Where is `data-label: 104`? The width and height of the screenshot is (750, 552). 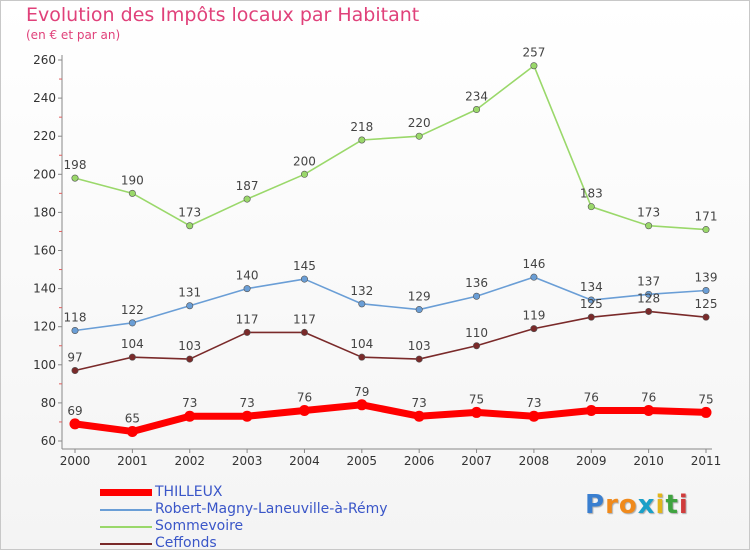
data-label: 104 is located at coordinates (361, 344).